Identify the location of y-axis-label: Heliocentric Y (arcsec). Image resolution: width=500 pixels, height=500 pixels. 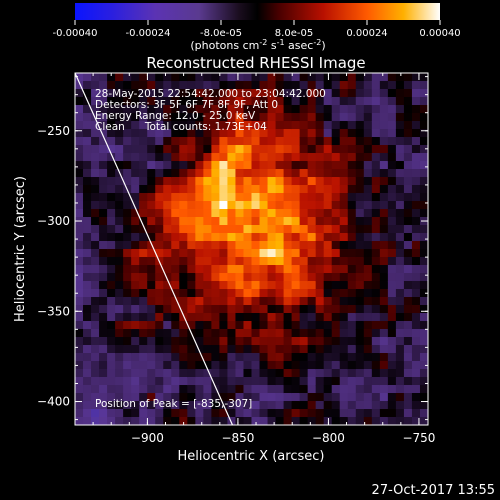
(20, 249).